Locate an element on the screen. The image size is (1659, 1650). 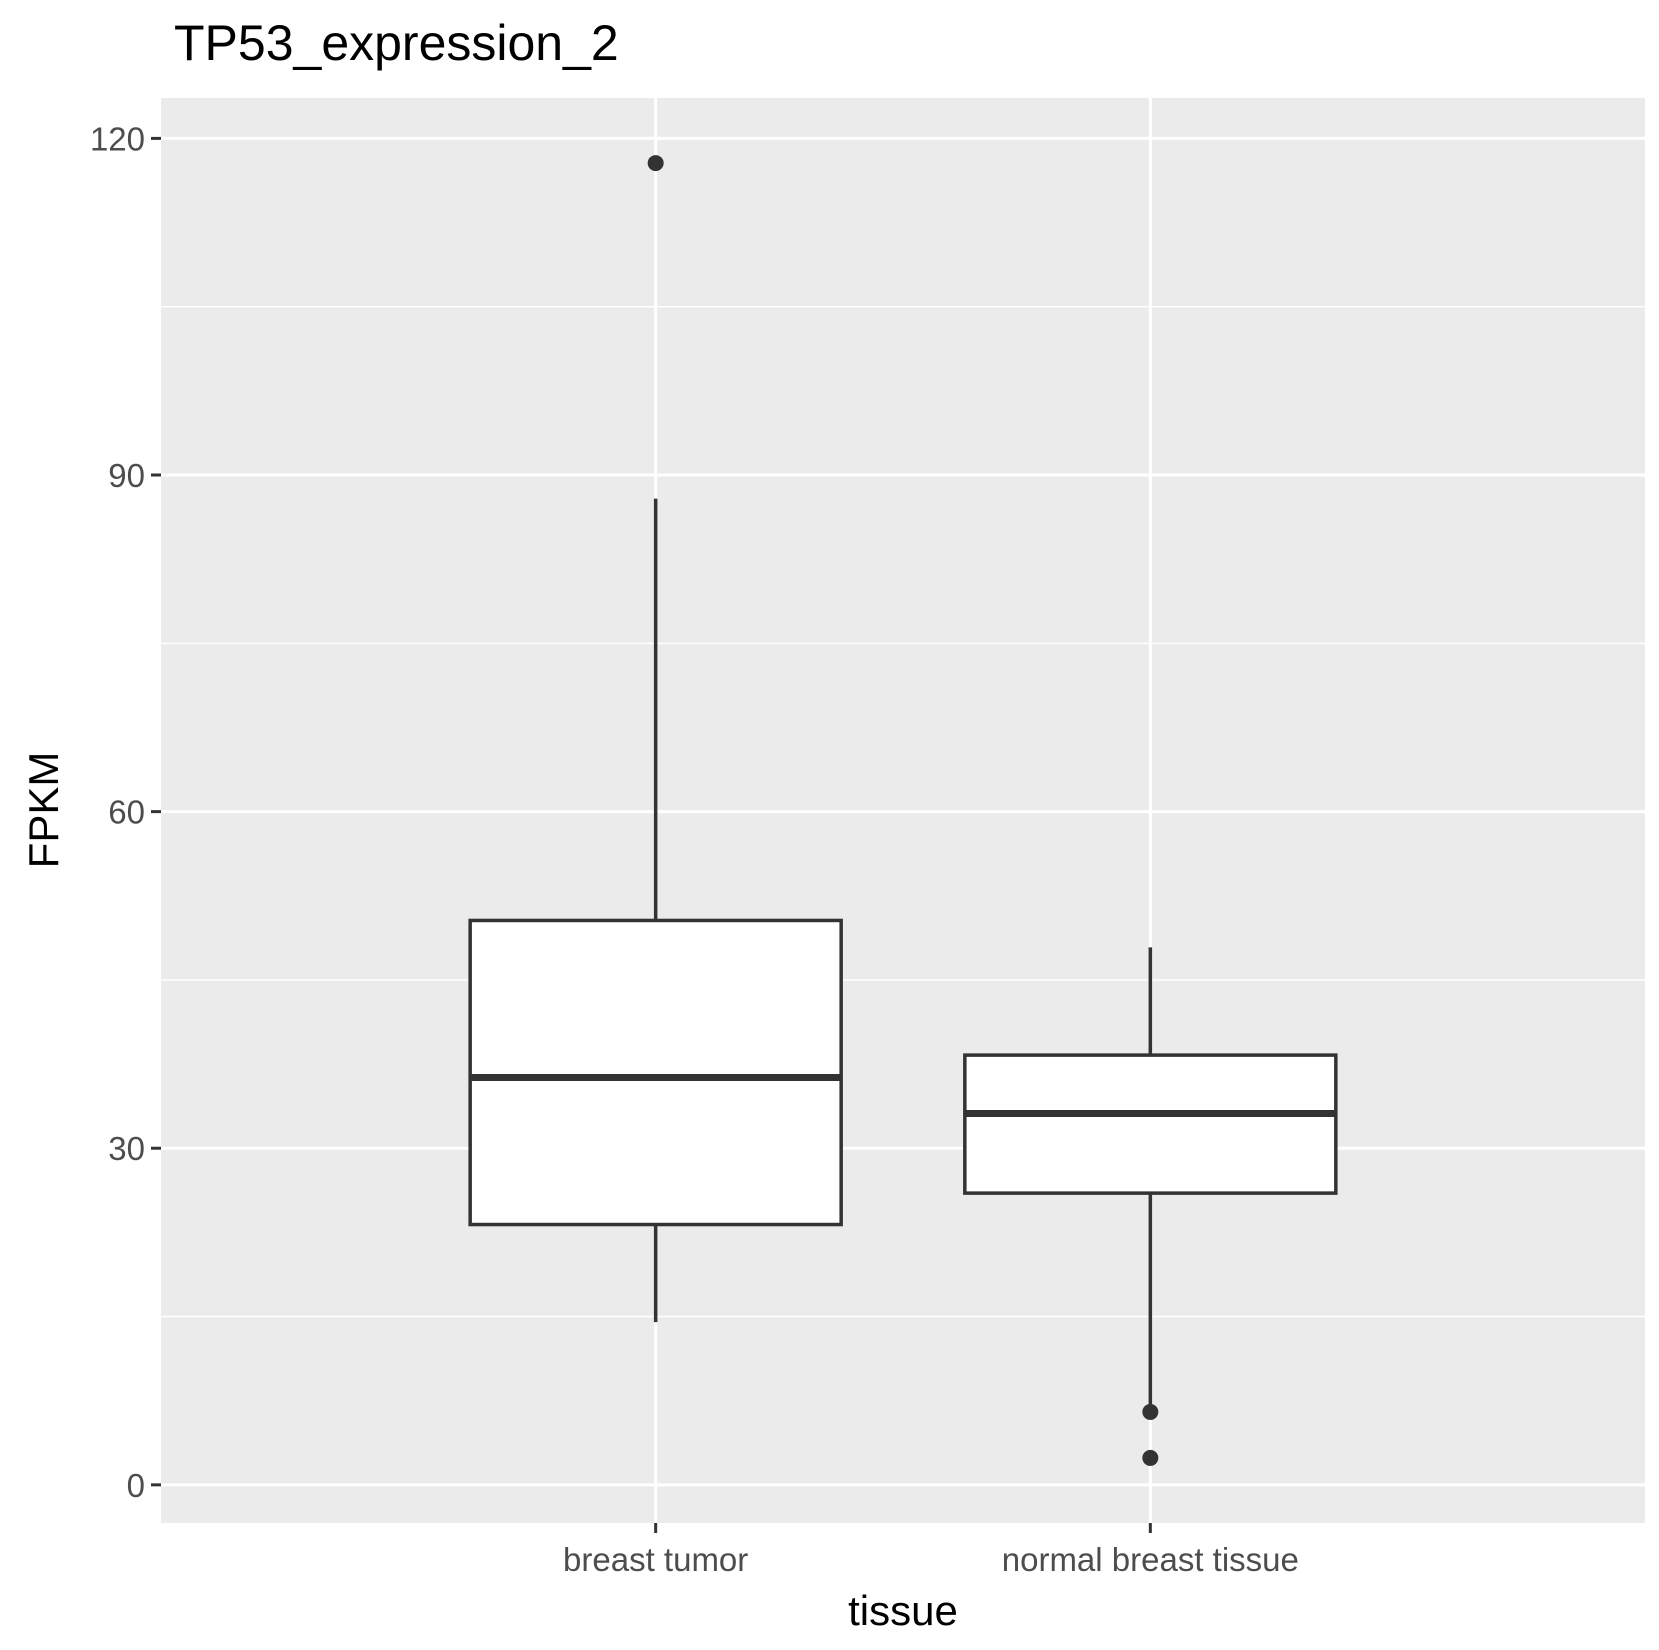
box-group is located at coordinates (1150, 1206).